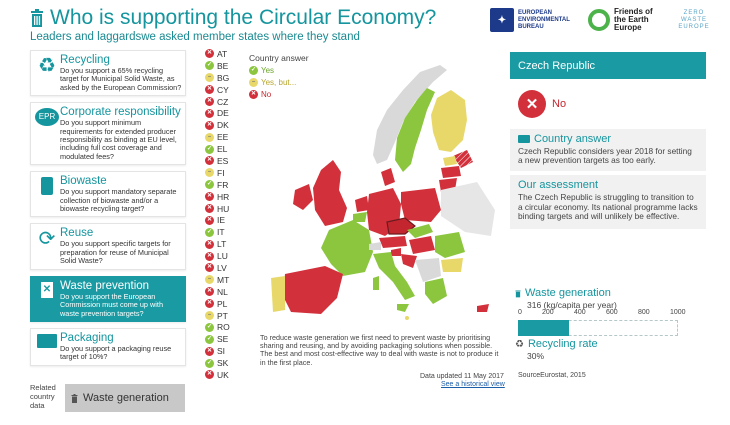 This screenshot has height=425, width=730. What do you see at coordinates (225, 197) in the screenshot?
I see `country-item-hr: ✕ HR` at bounding box center [225, 197].